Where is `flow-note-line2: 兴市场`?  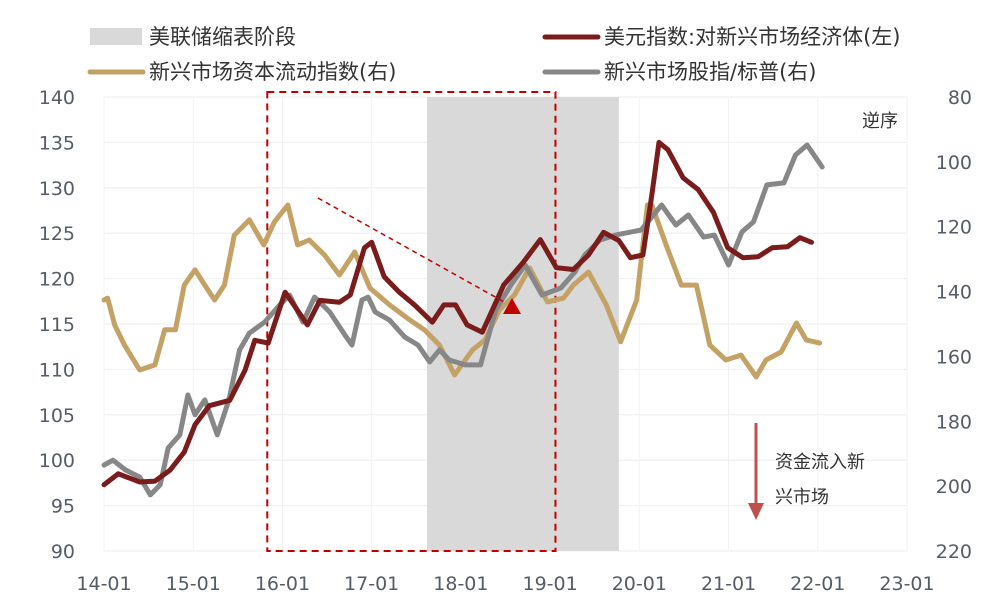
flow-note-line2: 兴市场 is located at coordinates (802, 497).